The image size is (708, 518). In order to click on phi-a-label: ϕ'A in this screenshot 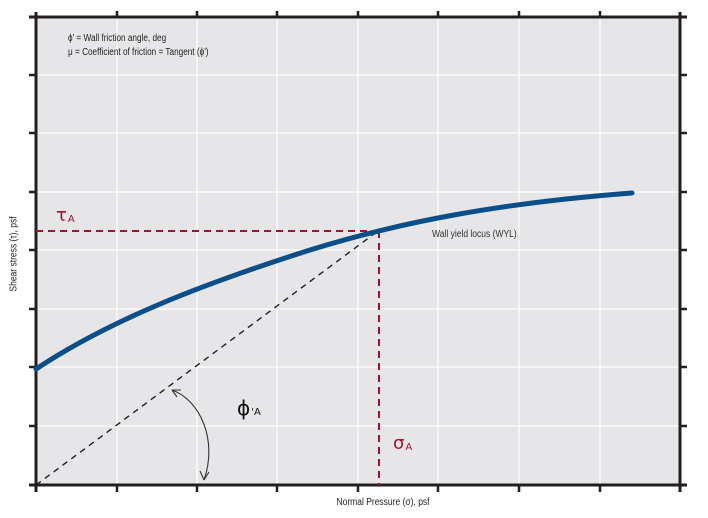, I will do `click(249, 408)`.